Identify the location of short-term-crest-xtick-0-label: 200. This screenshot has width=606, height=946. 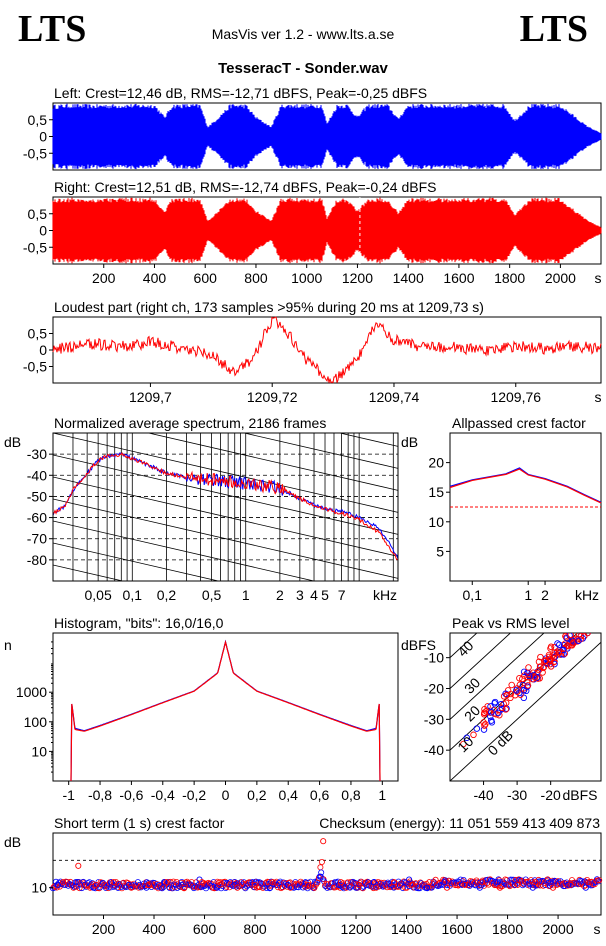
(104, 929).